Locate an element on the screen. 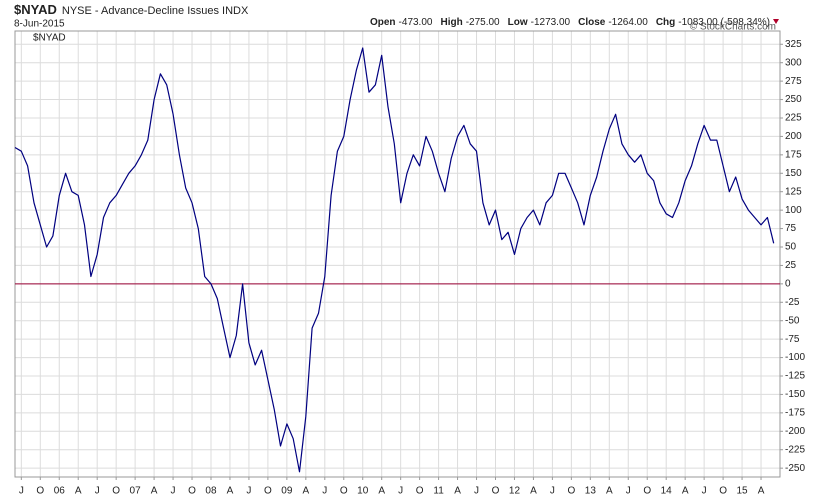 The image size is (820, 500). x-tick-label: 15 is located at coordinates (743, 491).